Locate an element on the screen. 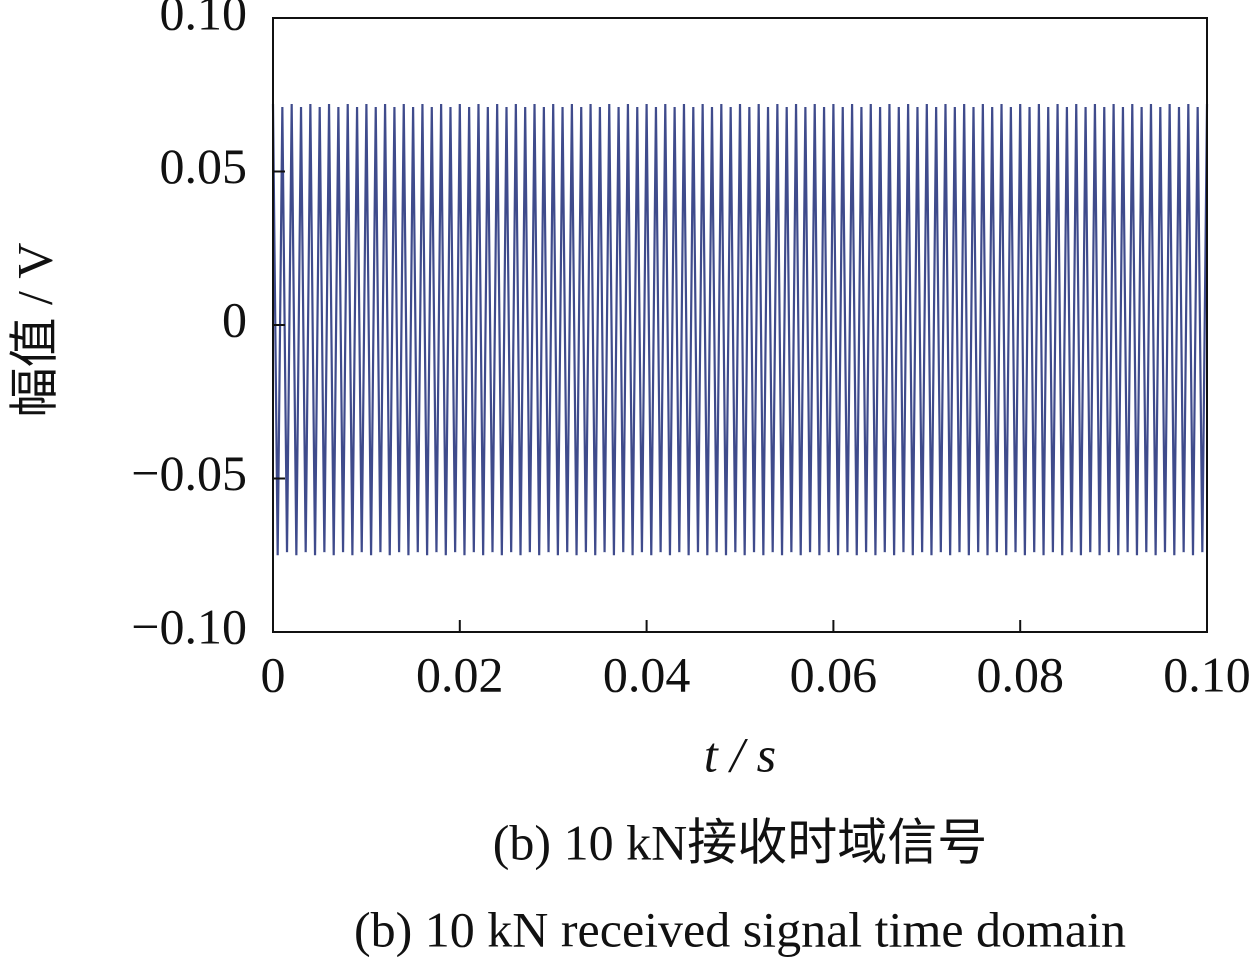  y-tick-label: 0 is located at coordinates (234, 319).